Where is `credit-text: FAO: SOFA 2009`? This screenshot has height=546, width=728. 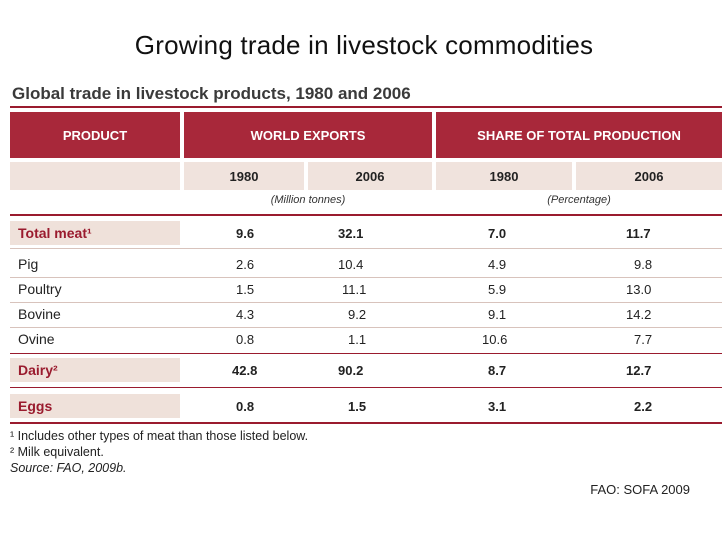
credit-text: FAO: SOFA 2009 is located at coordinates (640, 489).